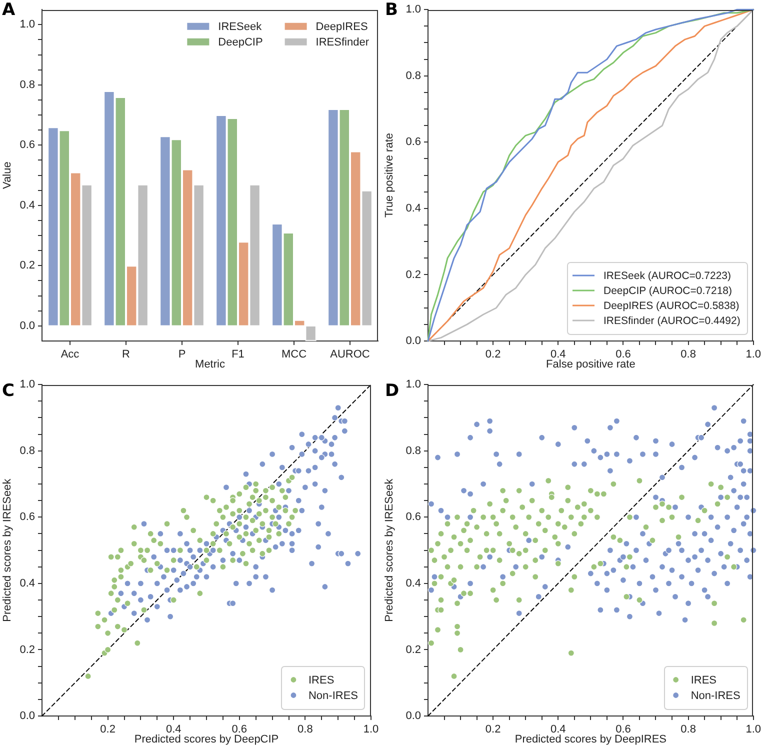  I want to click on legend-label: IRESeek (AUROC=0.7223), so click(668, 276).